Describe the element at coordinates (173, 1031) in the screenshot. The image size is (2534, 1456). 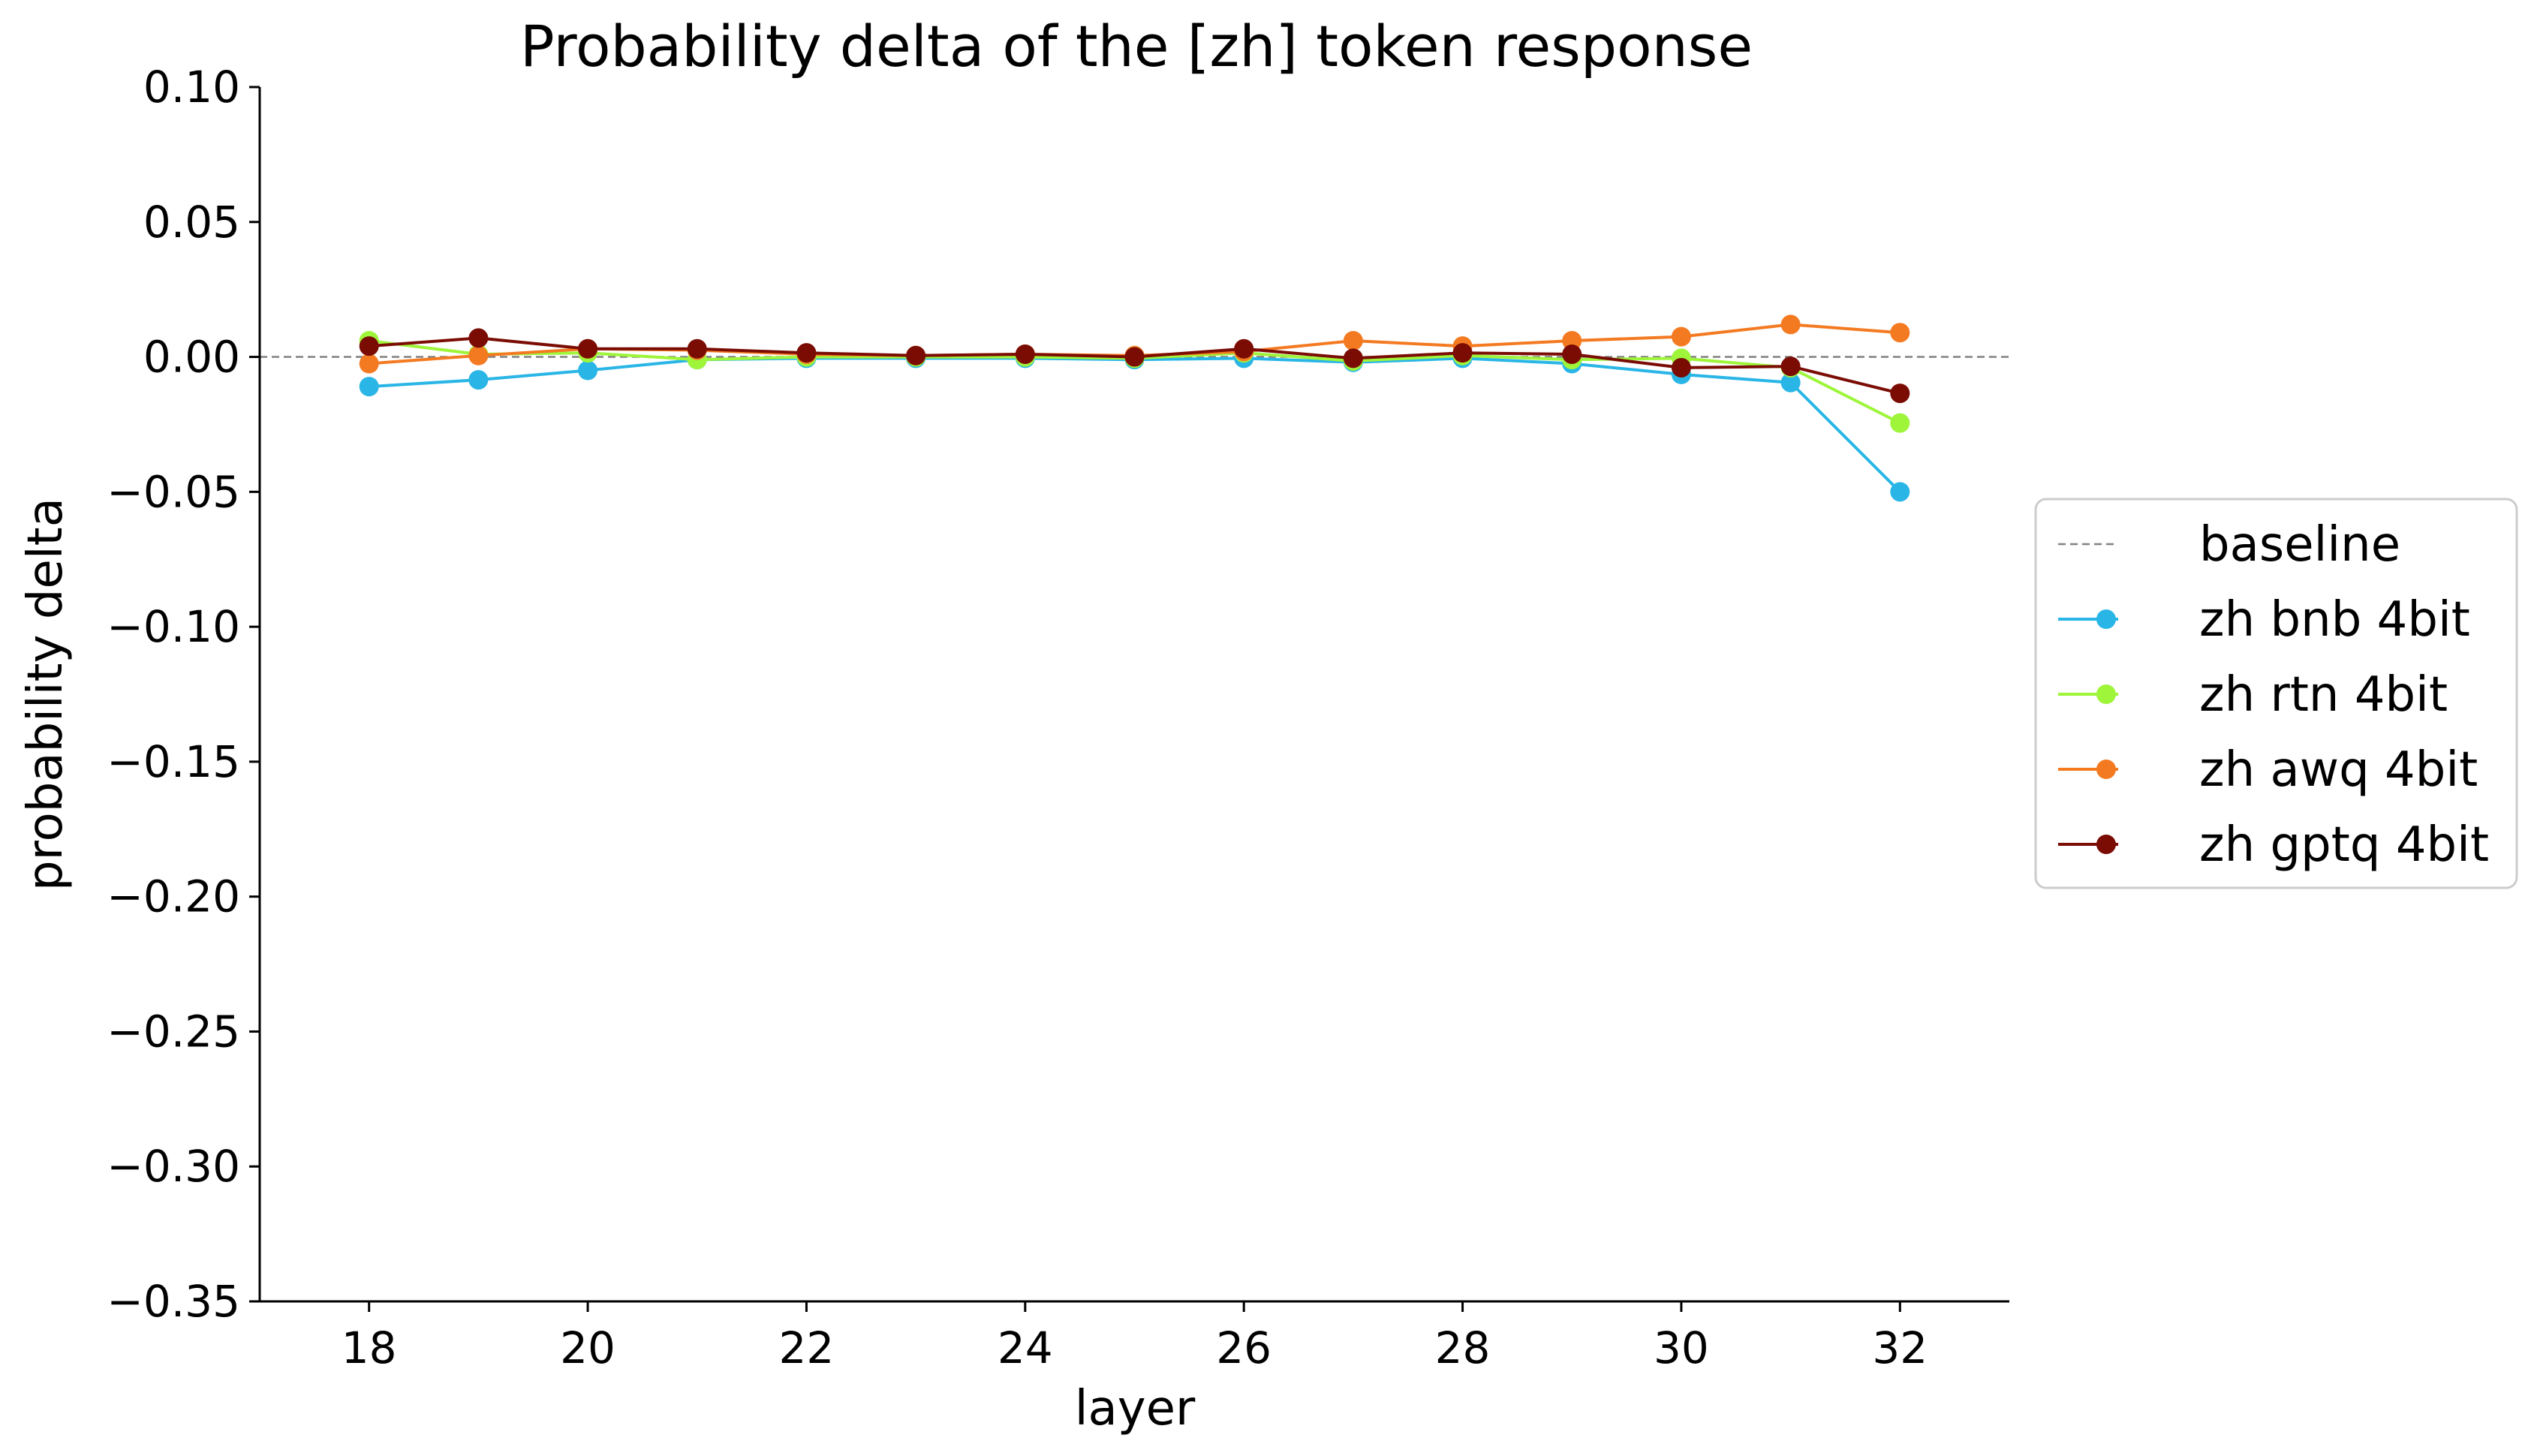
I see `y-tick-label: −0.25` at that location.